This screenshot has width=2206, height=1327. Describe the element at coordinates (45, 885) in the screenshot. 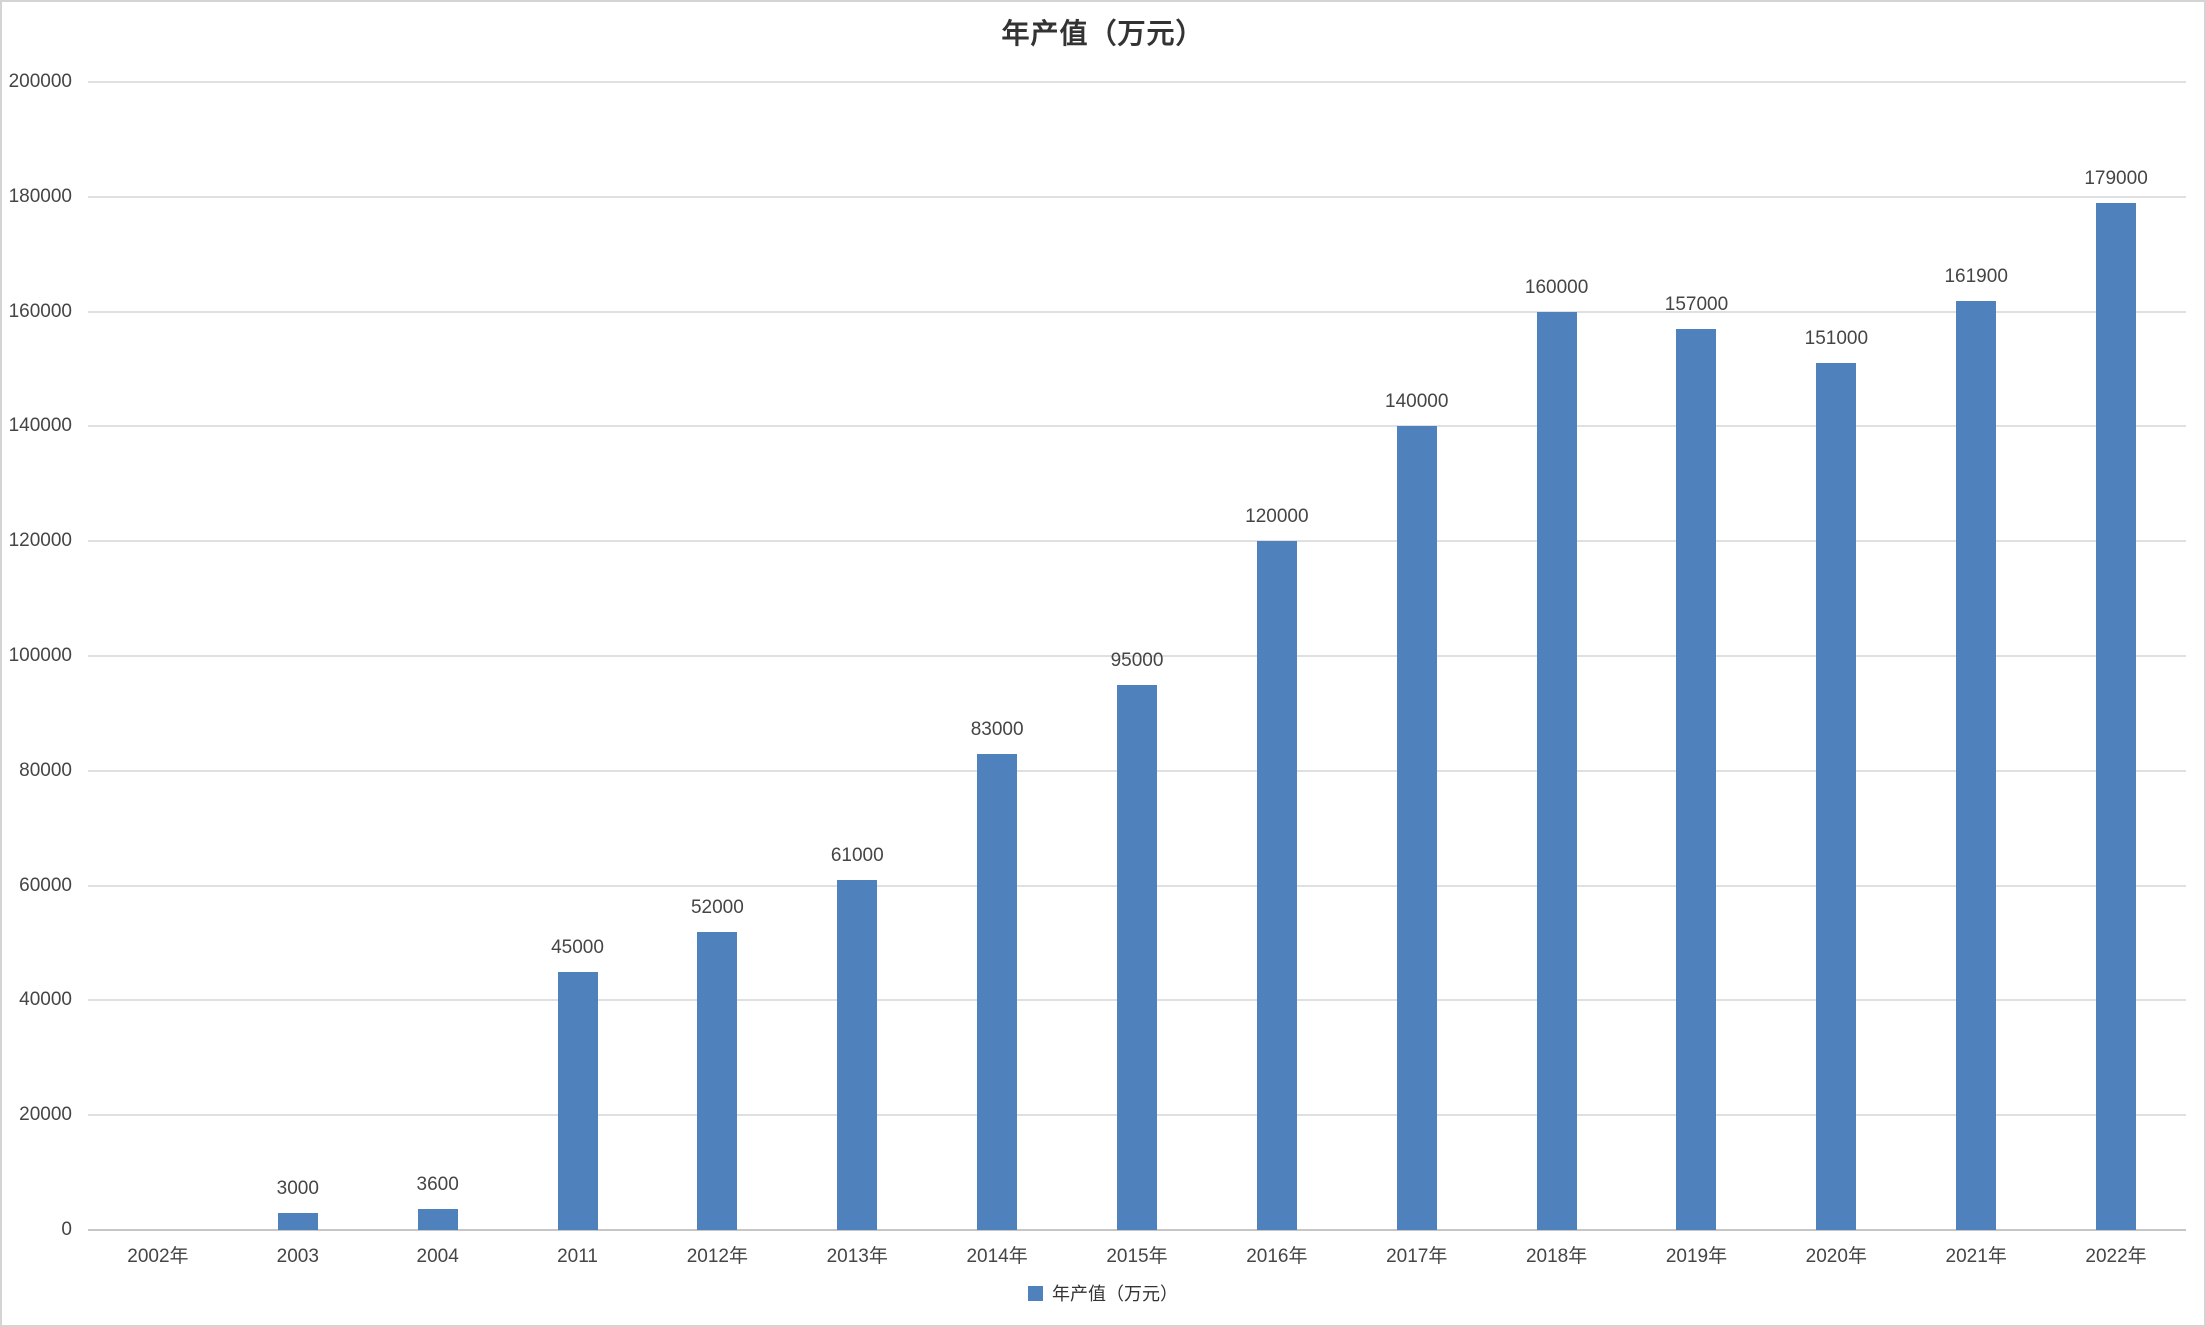

I see `y-tick-label: 60000` at that location.